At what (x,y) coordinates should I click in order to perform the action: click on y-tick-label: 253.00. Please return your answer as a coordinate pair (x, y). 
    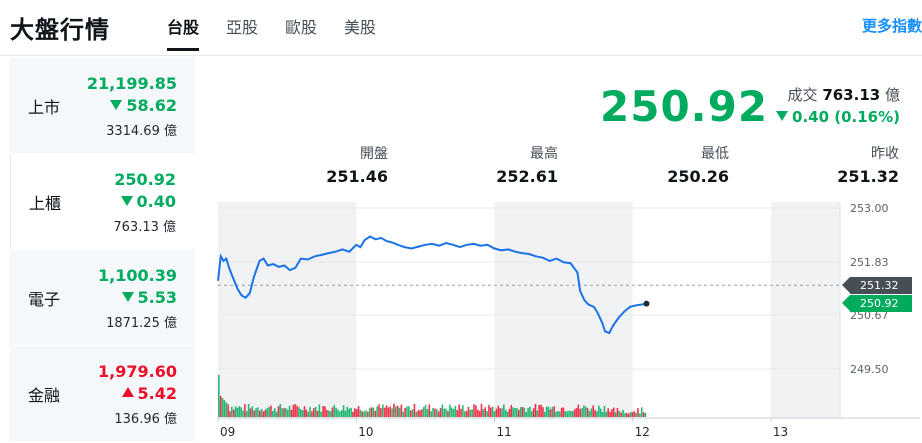
    Looking at the image, I should click on (869, 208).